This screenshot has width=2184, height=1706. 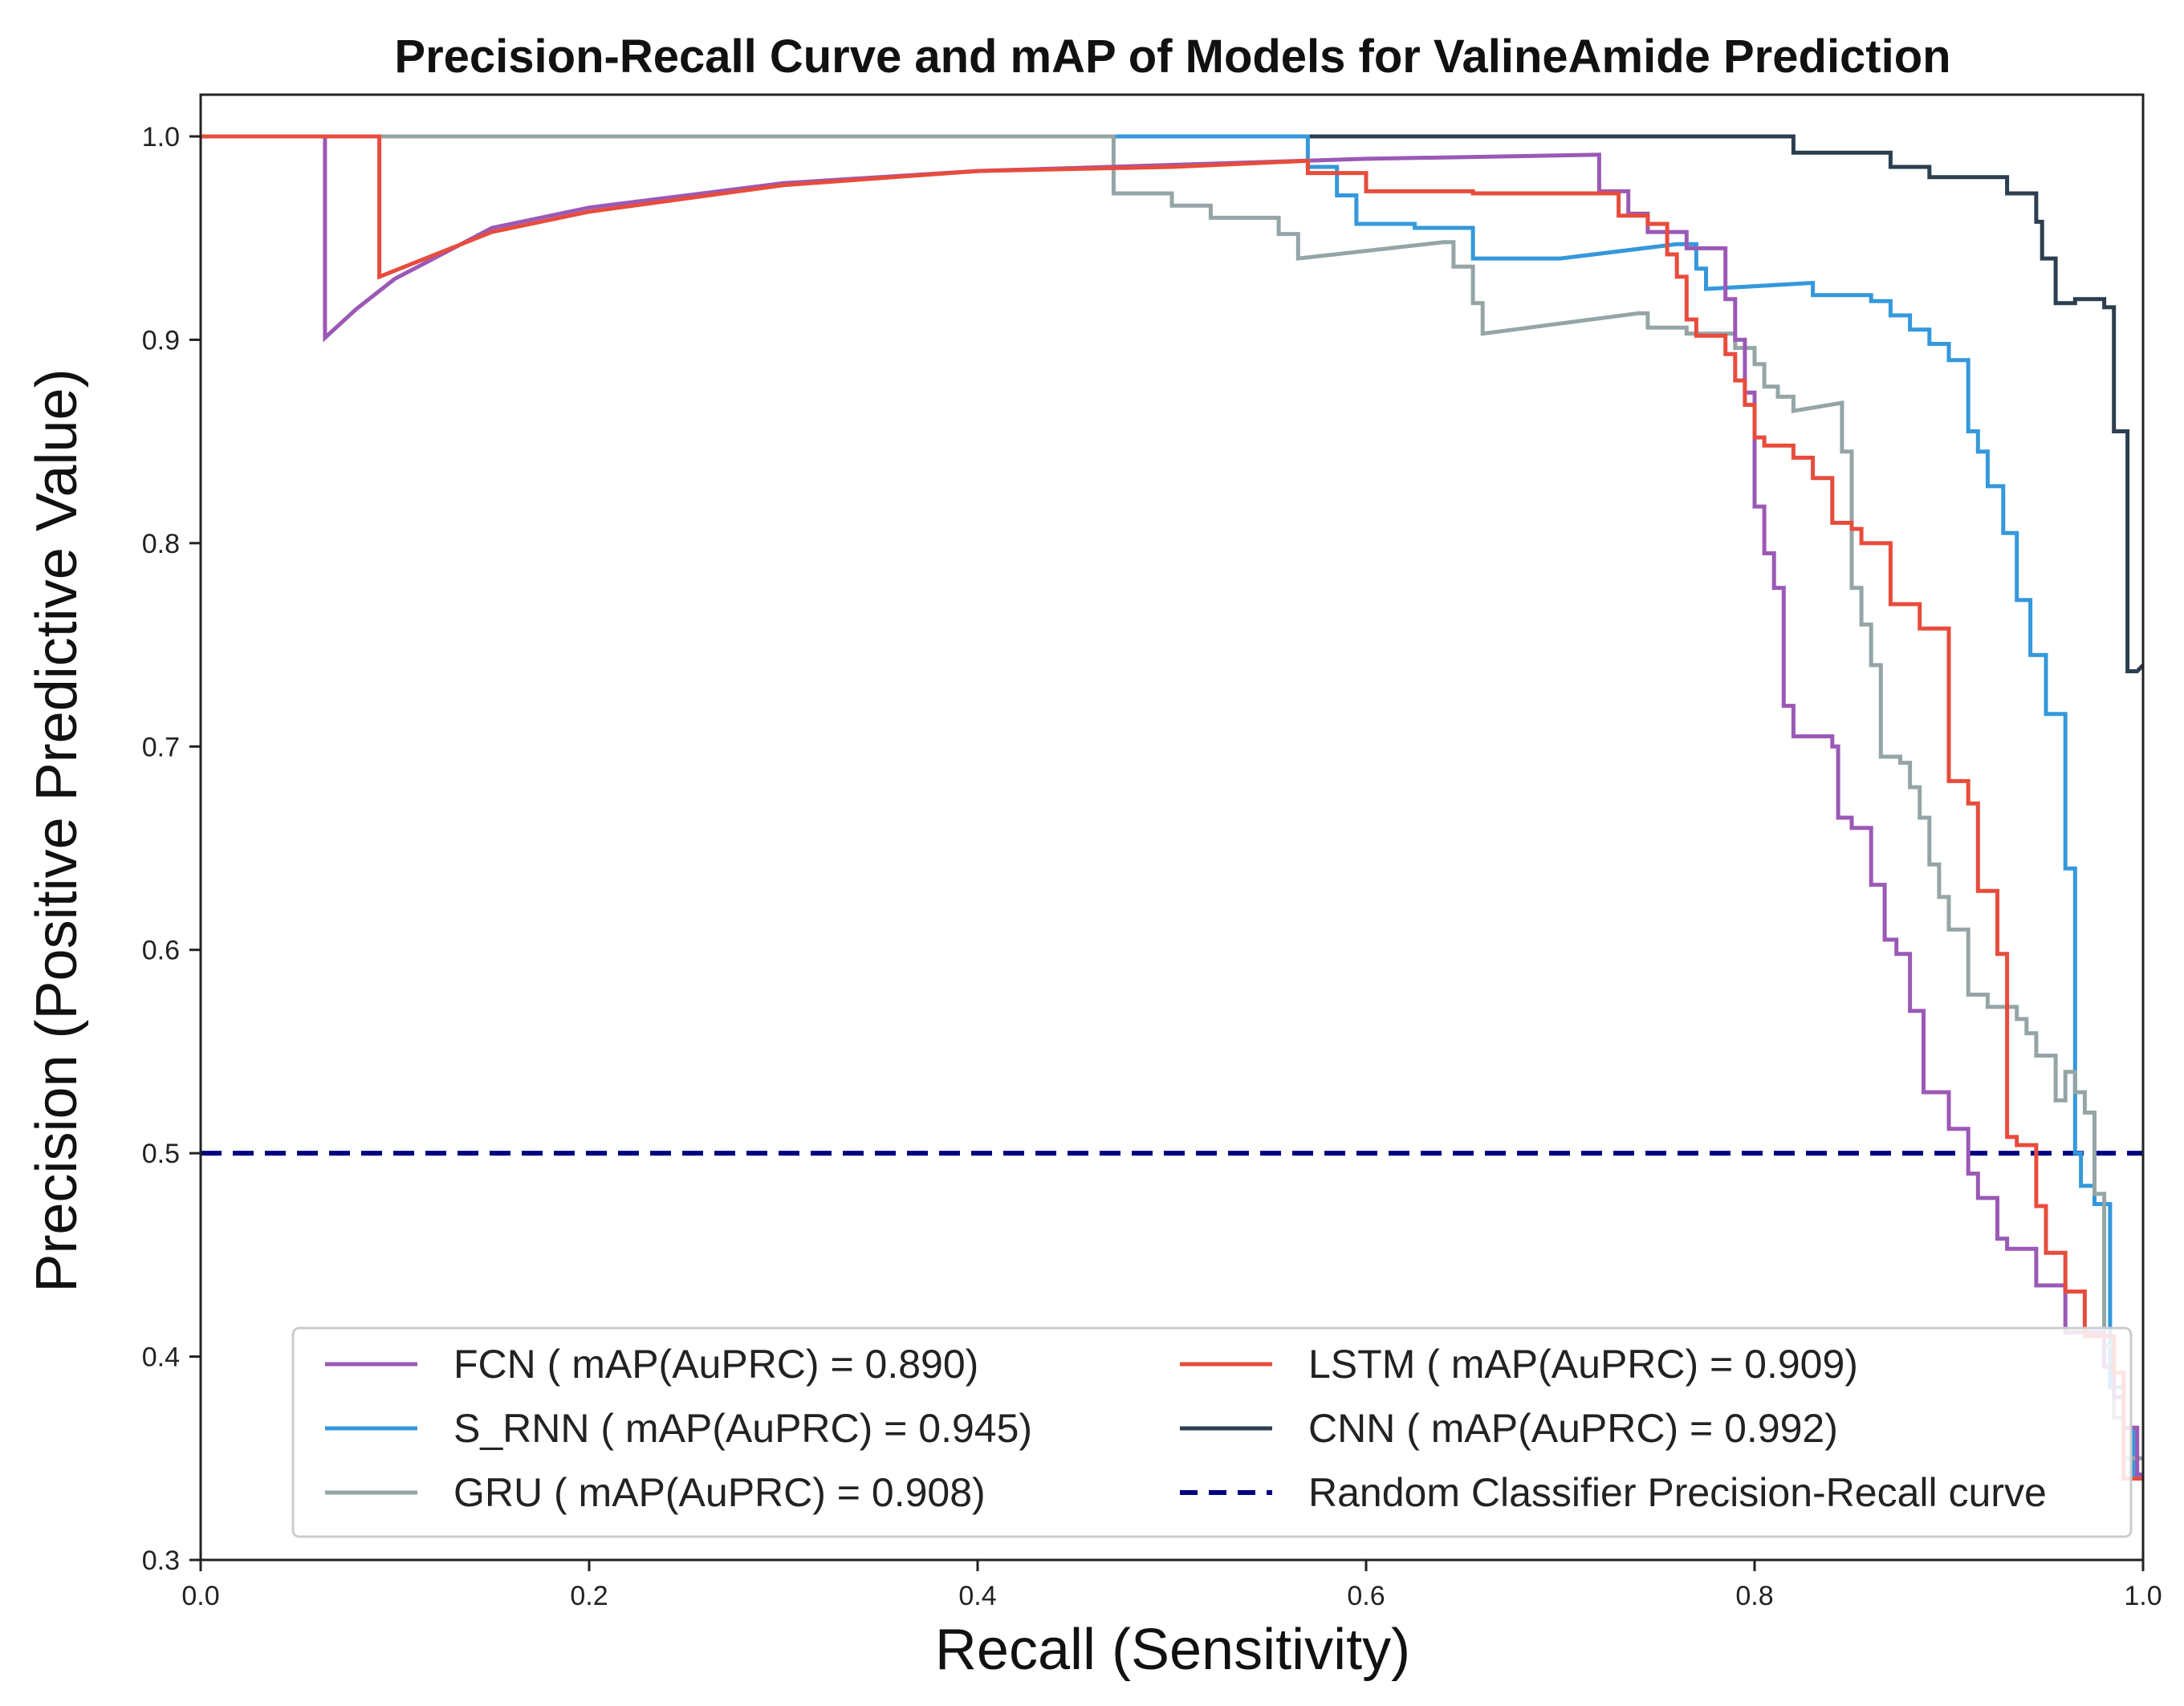 I want to click on y-axis-label: Precision (Positive Predictive Value), so click(x=57, y=830).